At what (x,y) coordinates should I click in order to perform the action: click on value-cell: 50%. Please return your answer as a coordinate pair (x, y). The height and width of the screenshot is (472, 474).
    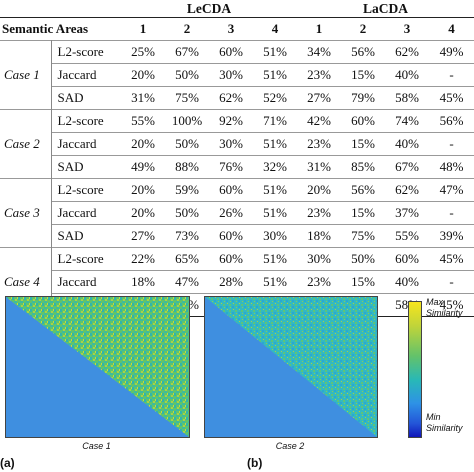
    Looking at the image, I should click on (187, 213).